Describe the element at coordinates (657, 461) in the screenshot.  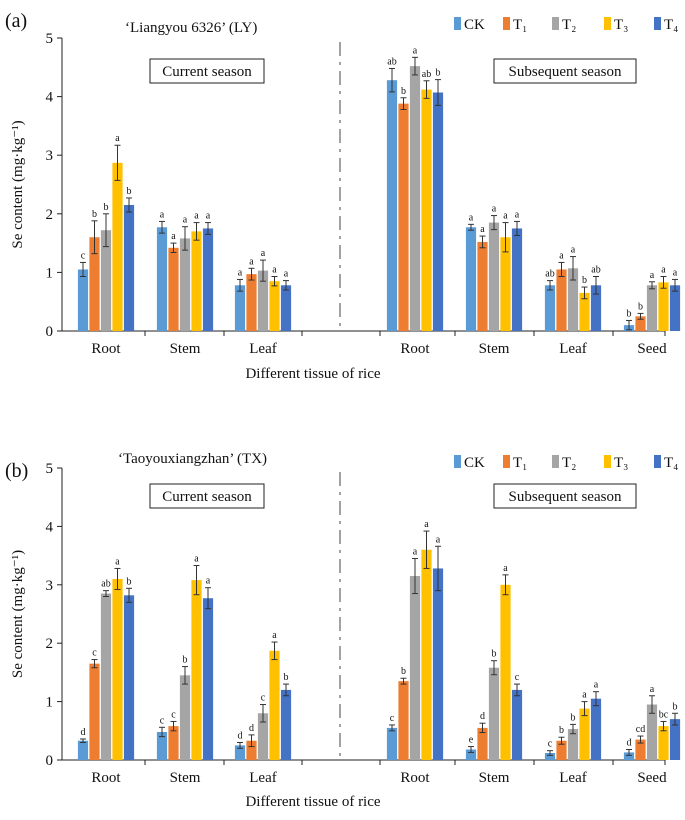
I see `legend-swatch-t4` at that location.